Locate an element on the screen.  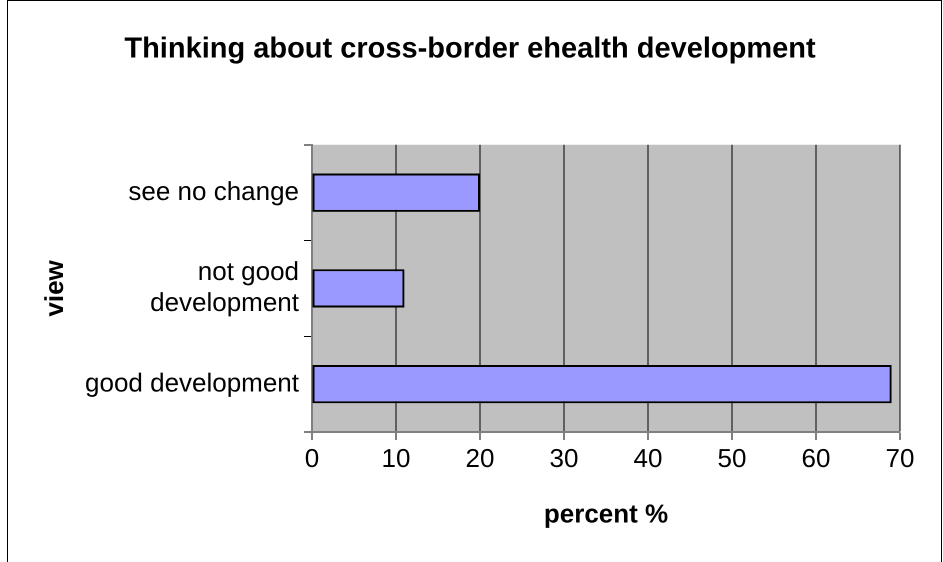
x-axis-title: percent % is located at coordinates (606, 513).